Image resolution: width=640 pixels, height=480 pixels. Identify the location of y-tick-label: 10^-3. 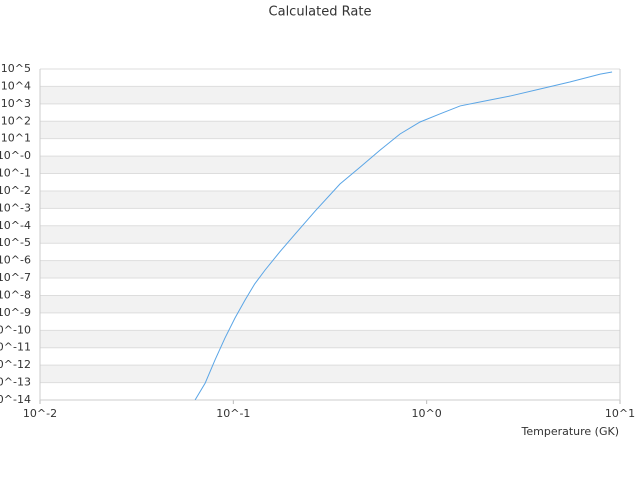
(15, 207).